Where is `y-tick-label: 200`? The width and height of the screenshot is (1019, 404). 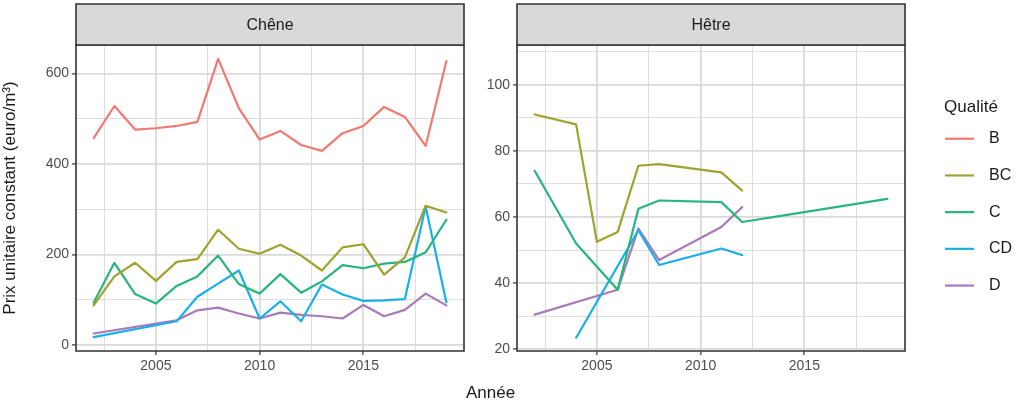
y-tick-label: 200 is located at coordinates (57, 253).